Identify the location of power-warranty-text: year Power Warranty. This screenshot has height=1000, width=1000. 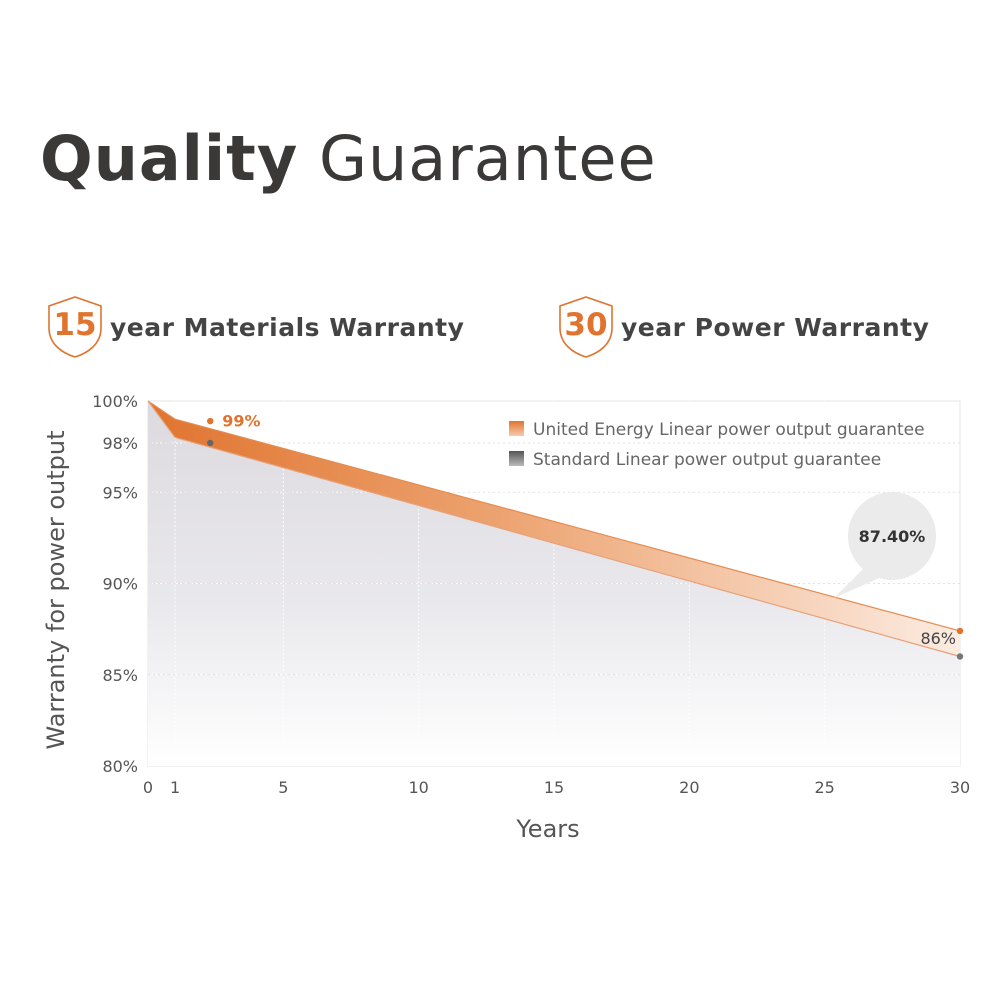
(775, 327).